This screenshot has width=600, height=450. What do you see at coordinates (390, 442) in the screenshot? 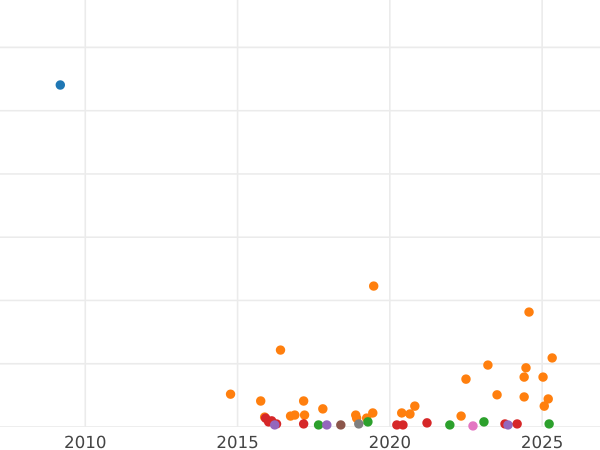
I see `x-tick-label: 2020` at bounding box center [390, 442].